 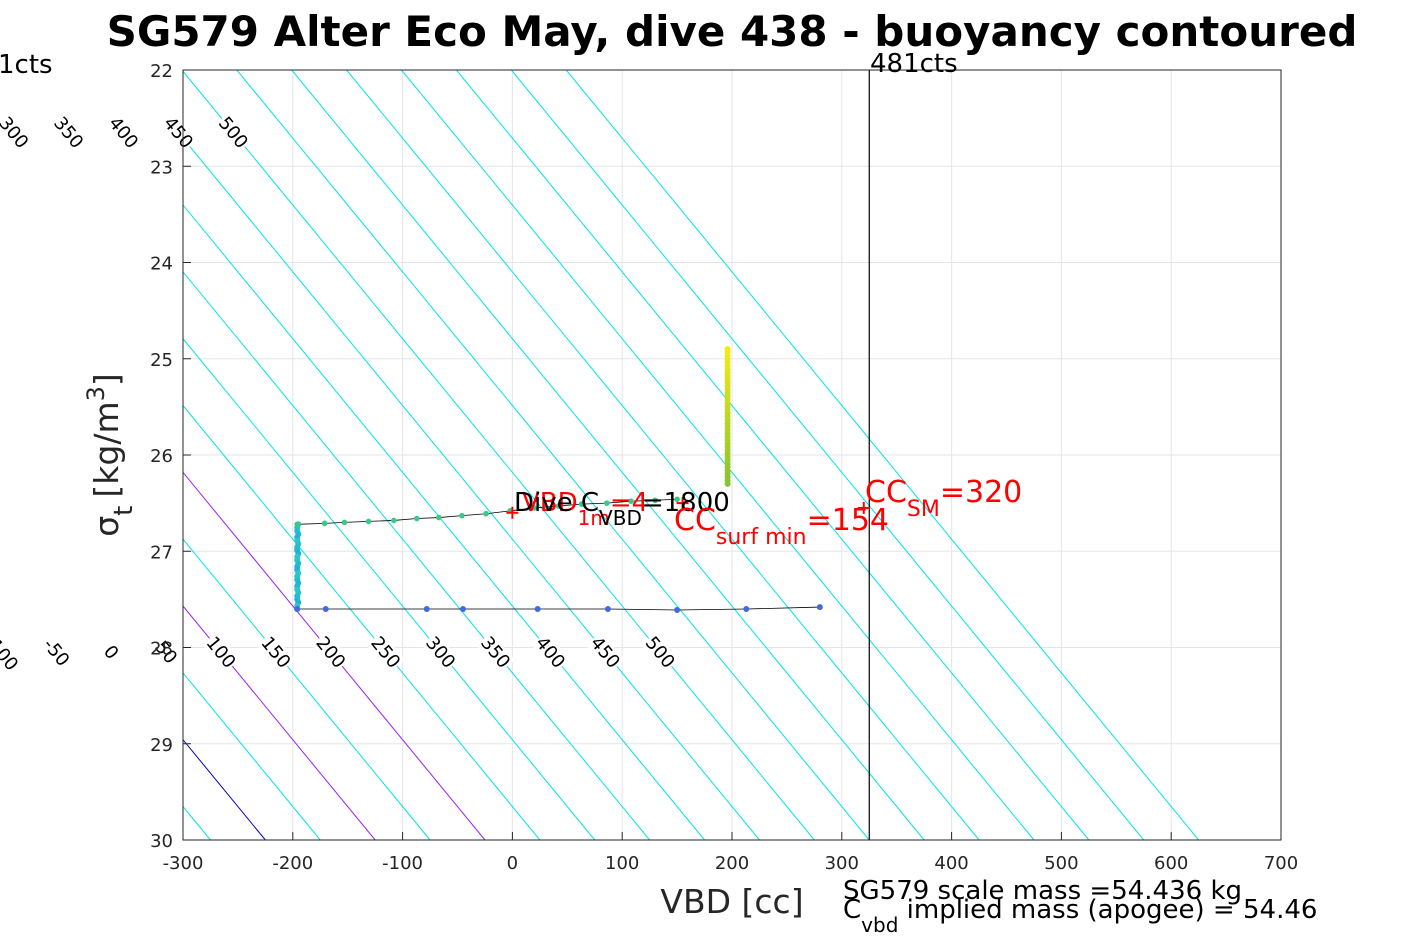 What do you see at coordinates (161, 264) in the screenshot?
I see `y-tick-label: 24` at bounding box center [161, 264].